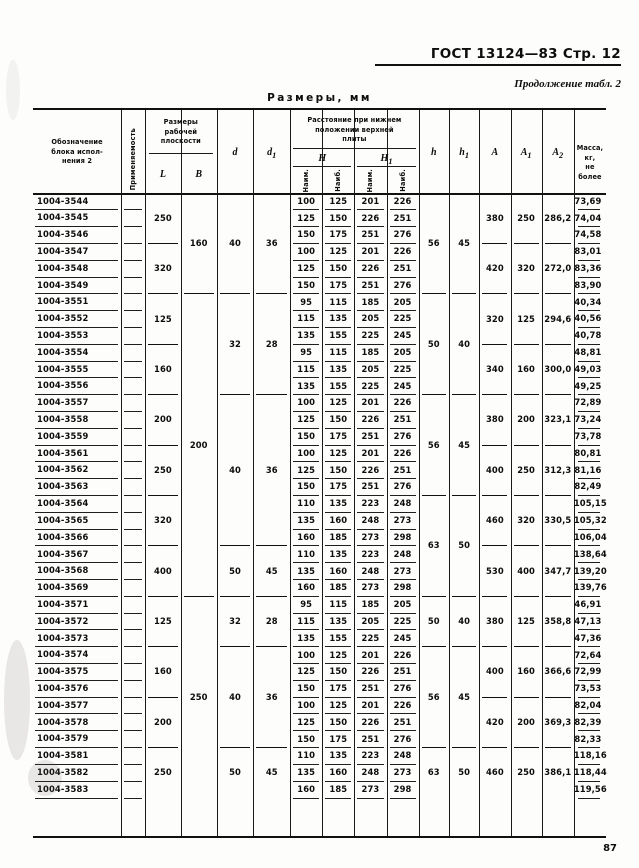 This screenshot has height=868, width=639. Describe the element at coordinates (338, 469) in the screenshot. I see `cell-H-max: 150` at that location.